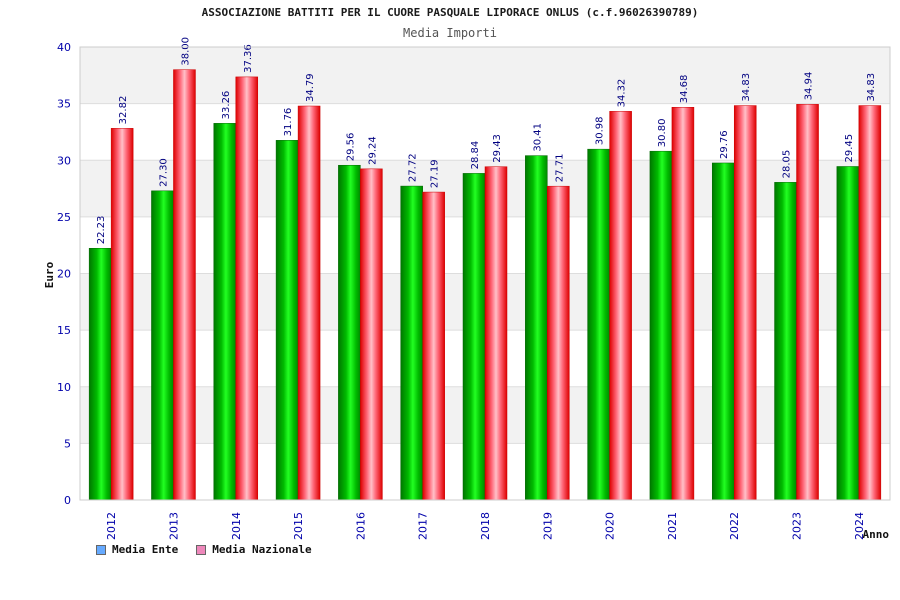 The image size is (900, 600). Describe the element at coordinates (64, 217) in the screenshot. I see `y-tick-label: 25` at that location.